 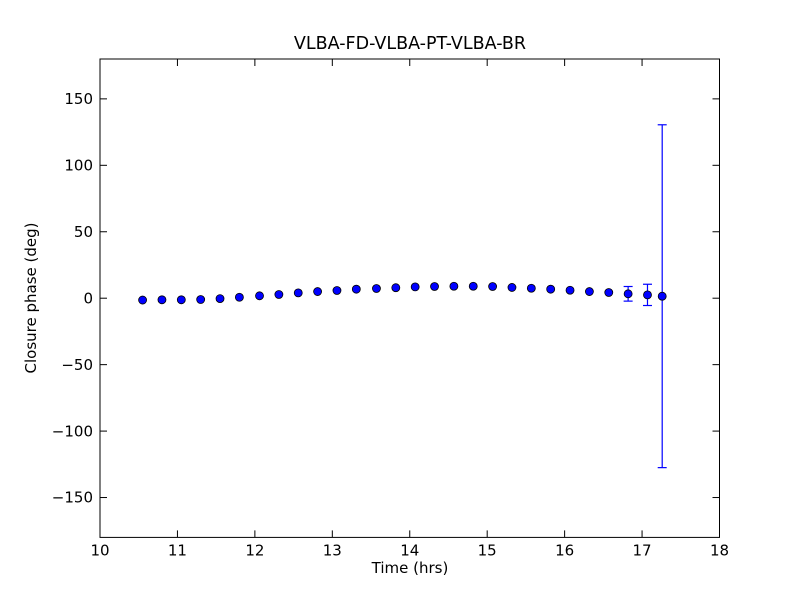 I want to click on x-axis-label: Time (hrs), so click(x=410, y=568).